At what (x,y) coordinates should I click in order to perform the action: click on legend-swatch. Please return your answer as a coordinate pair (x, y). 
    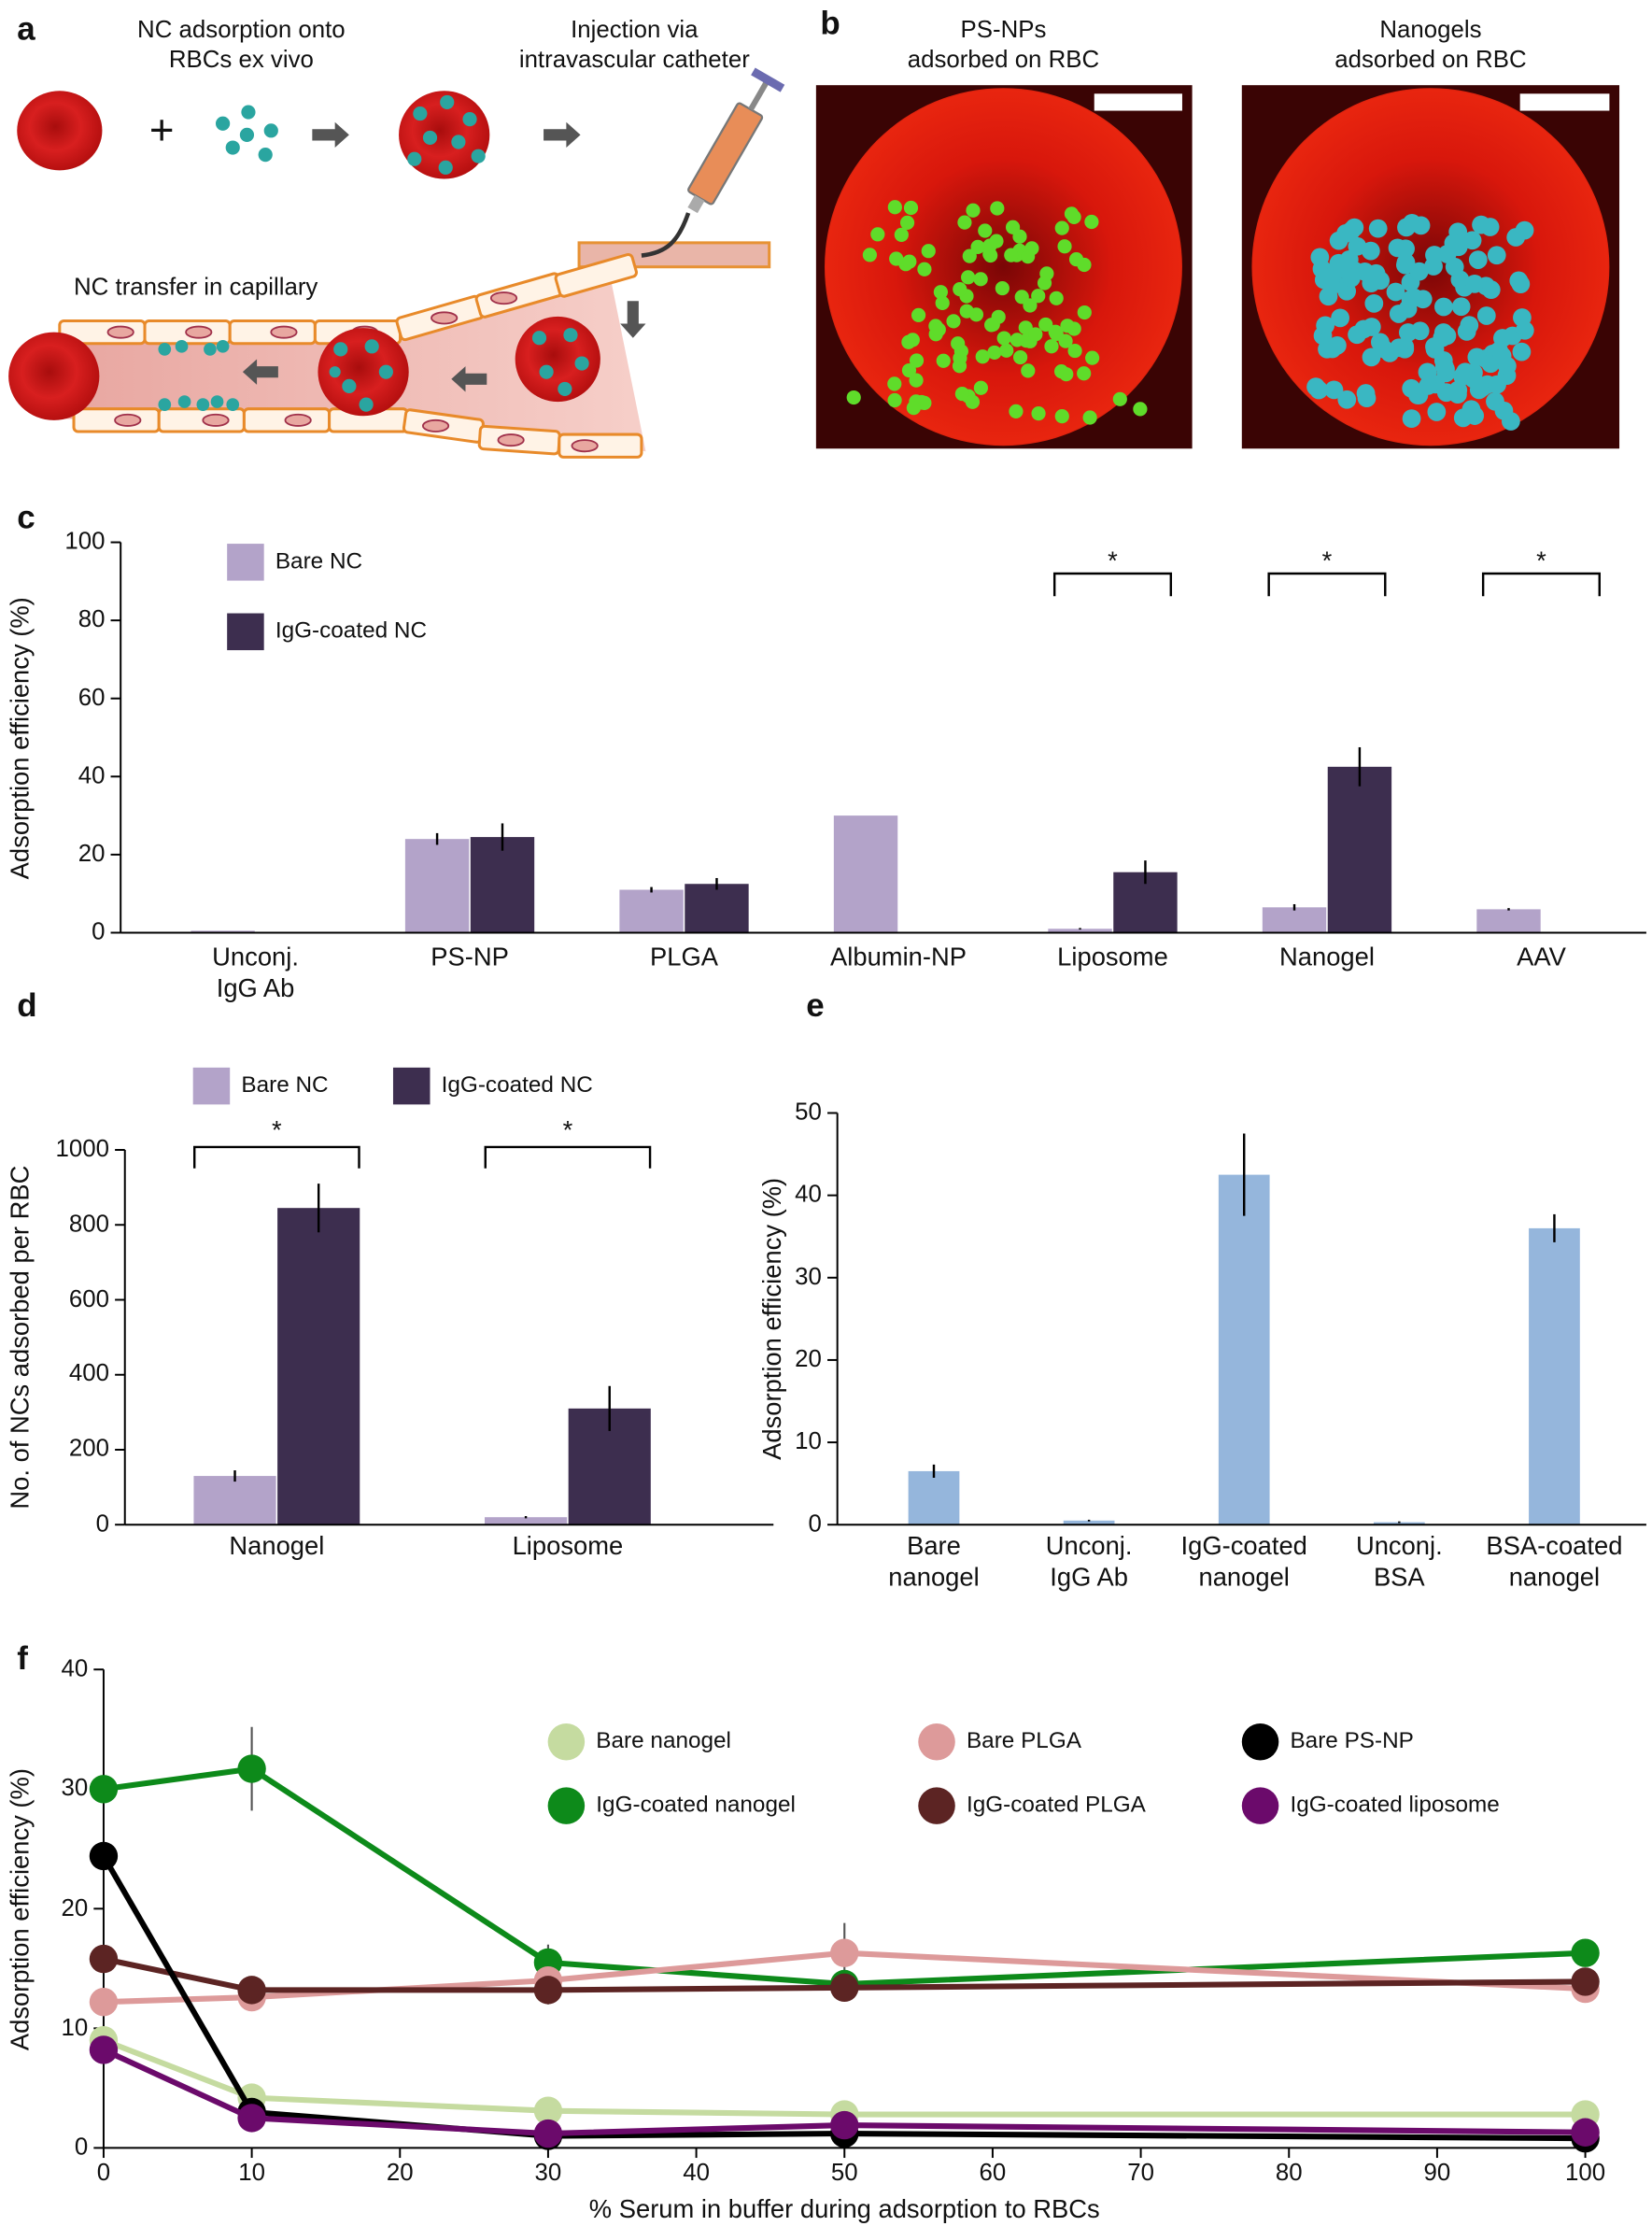
    Looking at the image, I should click on (245, 562).